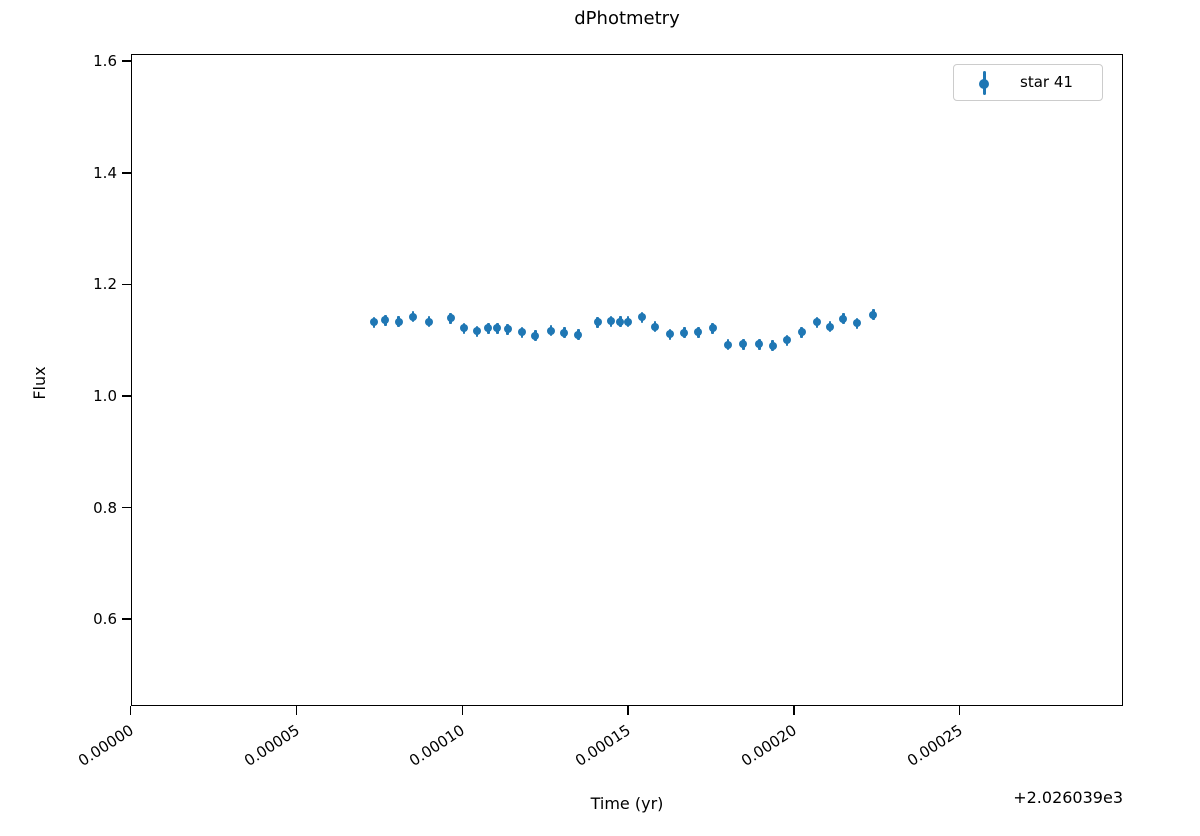 This screenshot has height=836, width=1200. Describe the element at coordinates (105, 745) in the screenshot. I see `x-tick-label: 0.00000` at that location.